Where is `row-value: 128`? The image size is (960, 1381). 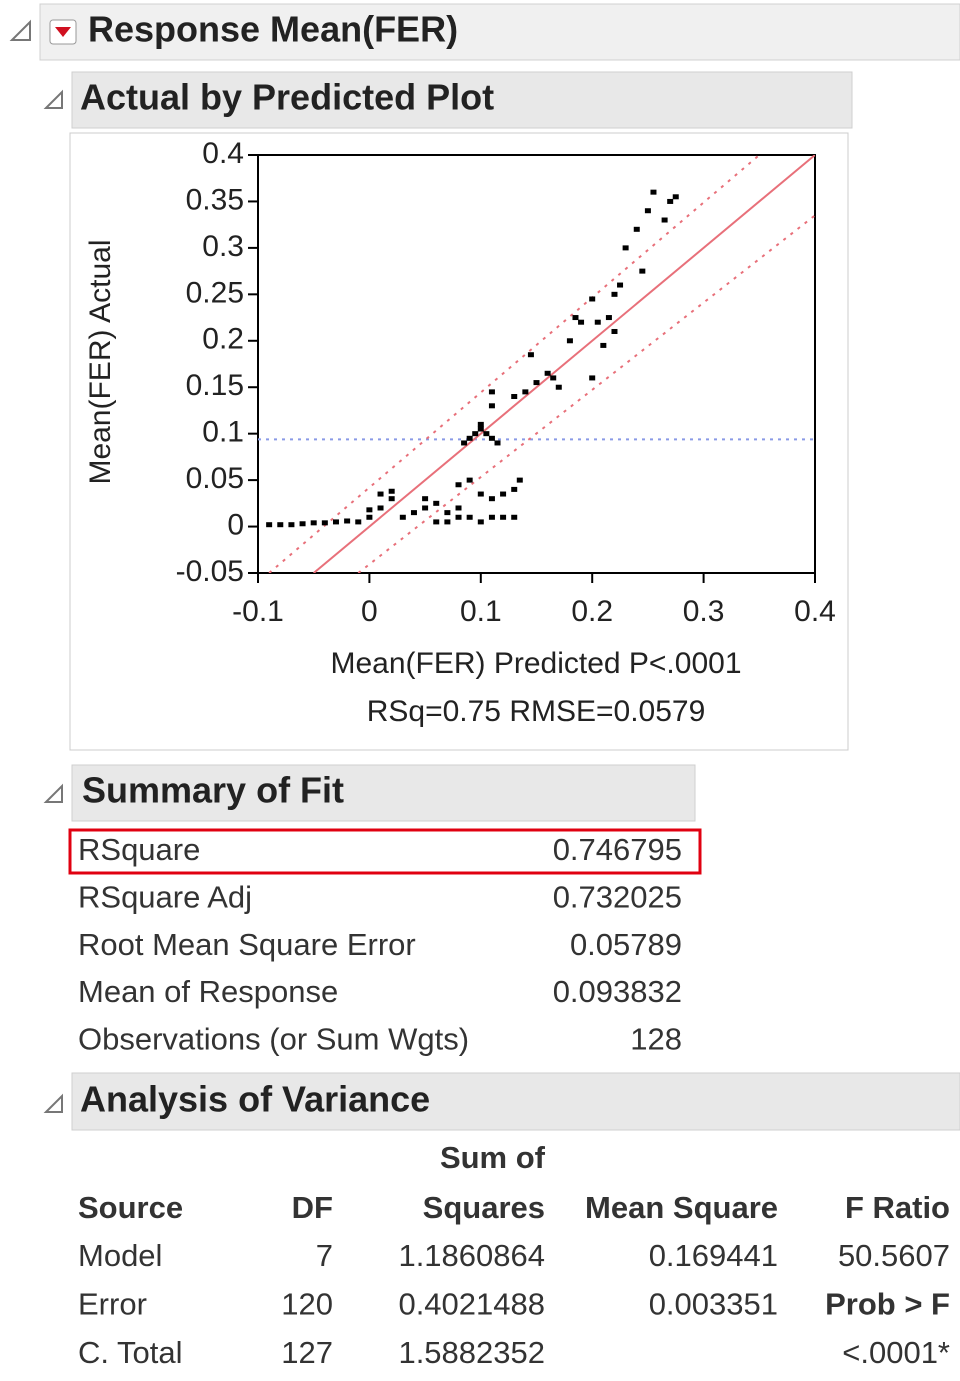
row-value: 128 is located at coordinates (656, 1038).